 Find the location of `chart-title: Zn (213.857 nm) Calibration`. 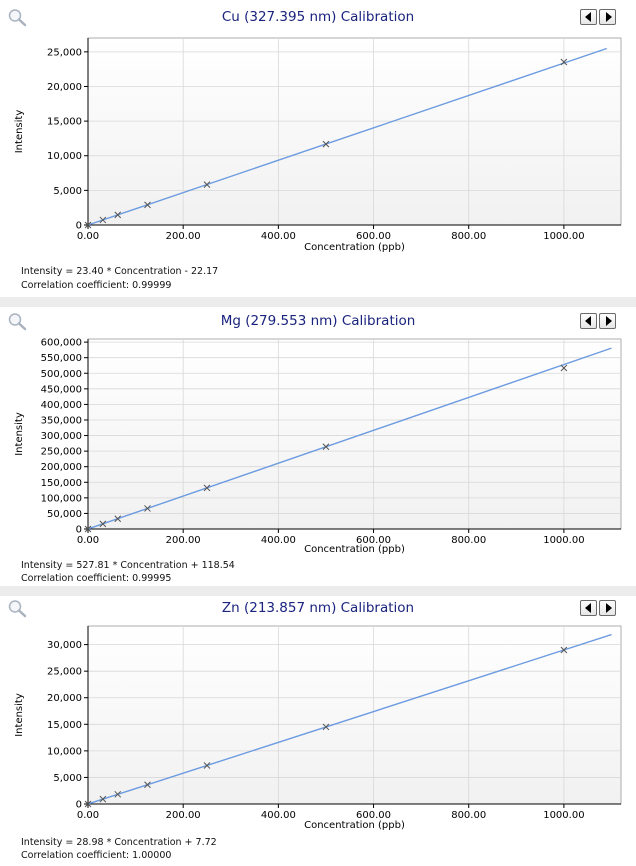

chart-title: Zn (213.857 nm) Calibration is located at coordinates (318, 608).